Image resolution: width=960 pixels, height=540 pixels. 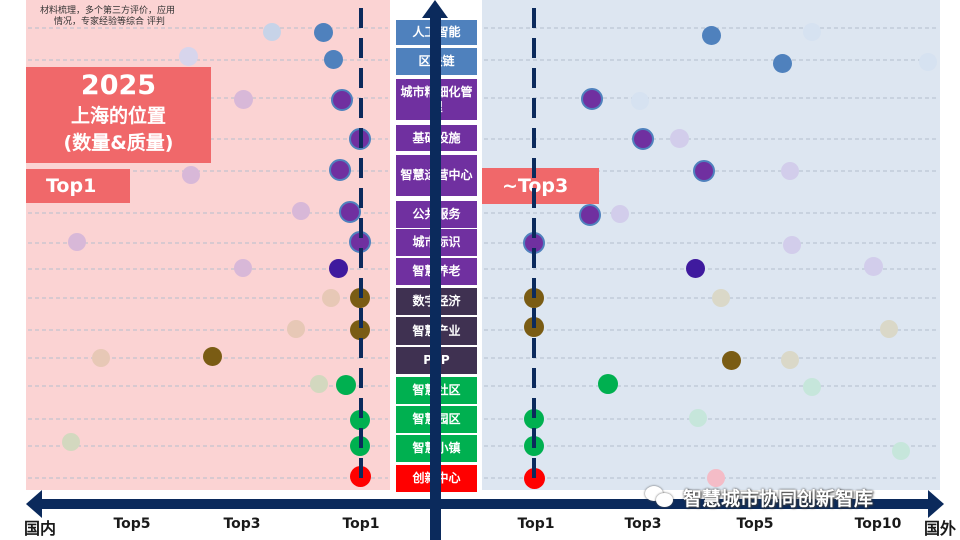 I want to click on axis-label-foreign: 国外, so click(x=940, y=528).